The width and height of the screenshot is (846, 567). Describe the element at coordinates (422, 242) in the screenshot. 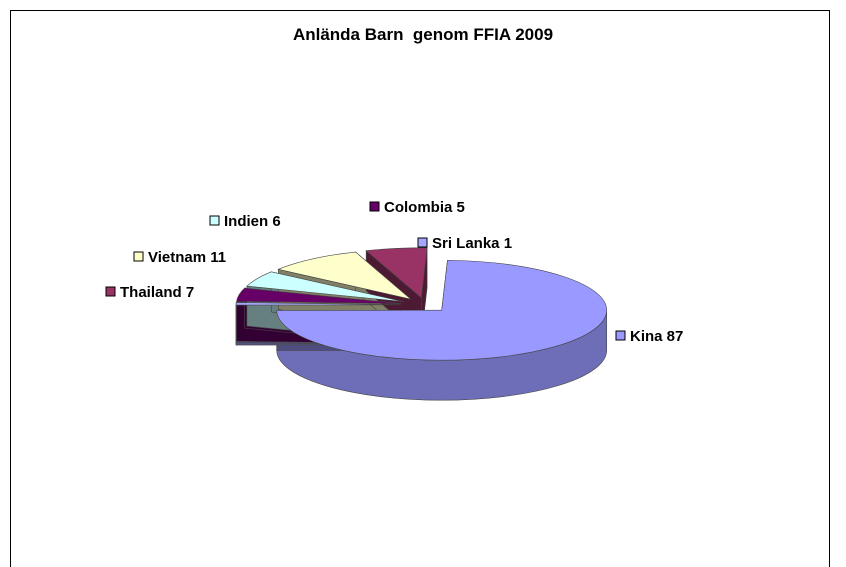

I see `label-swatch-sri-lanka` at that location.